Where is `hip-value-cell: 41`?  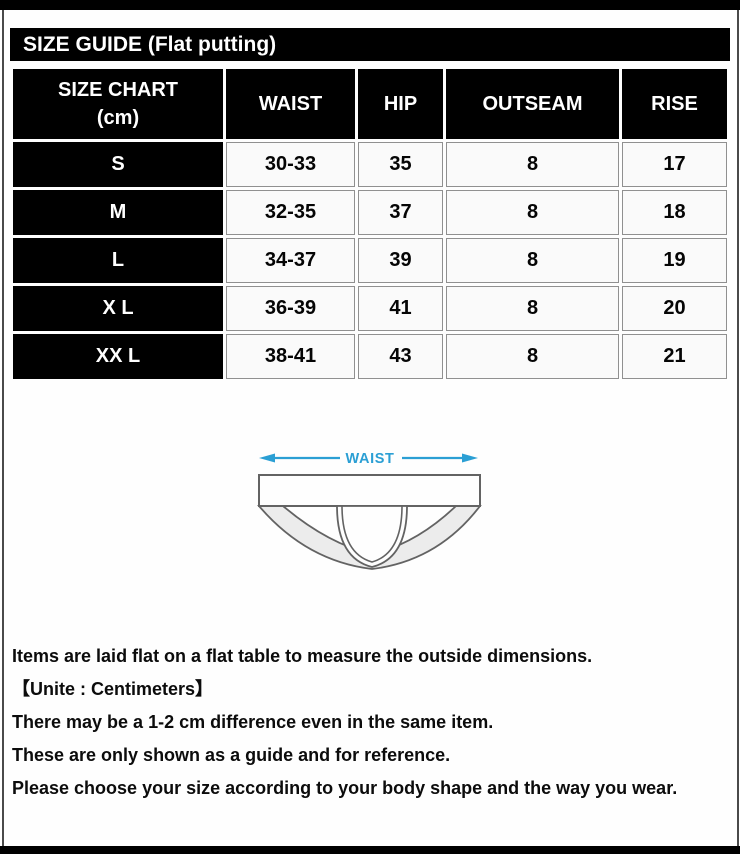 hip-value-cell: 41 is located at coordinates (400, 308).